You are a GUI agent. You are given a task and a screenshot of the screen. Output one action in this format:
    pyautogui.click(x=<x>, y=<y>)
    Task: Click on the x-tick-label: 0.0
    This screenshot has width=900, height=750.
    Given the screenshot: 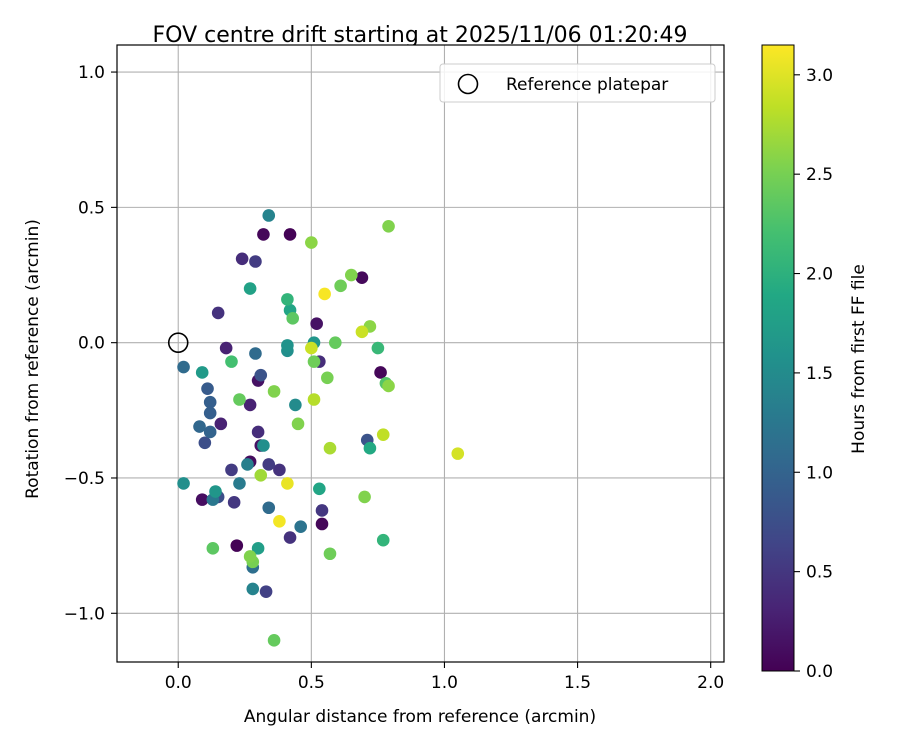 What is the action you would take?
    pyautogui.click(x=178, y=683)
    